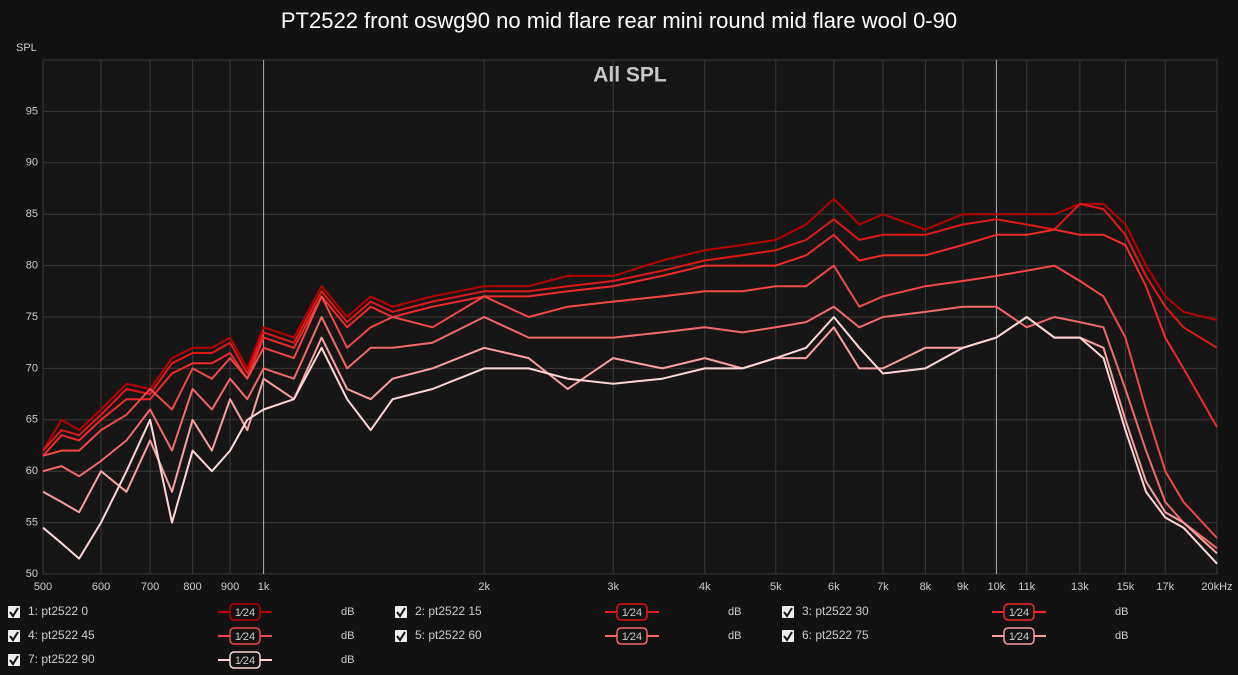  I want to click on legend-name: 2: pt2522 15, so click(448, 611).